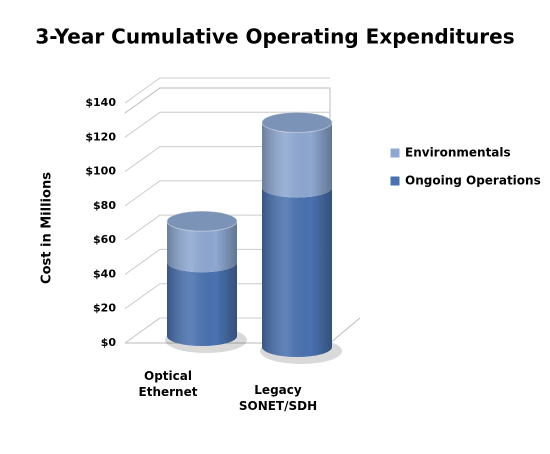  What do you see at coordinates (100, 102) in the screenshot?
I see `y-tick-label: $140` at bounding box center [100, 102].